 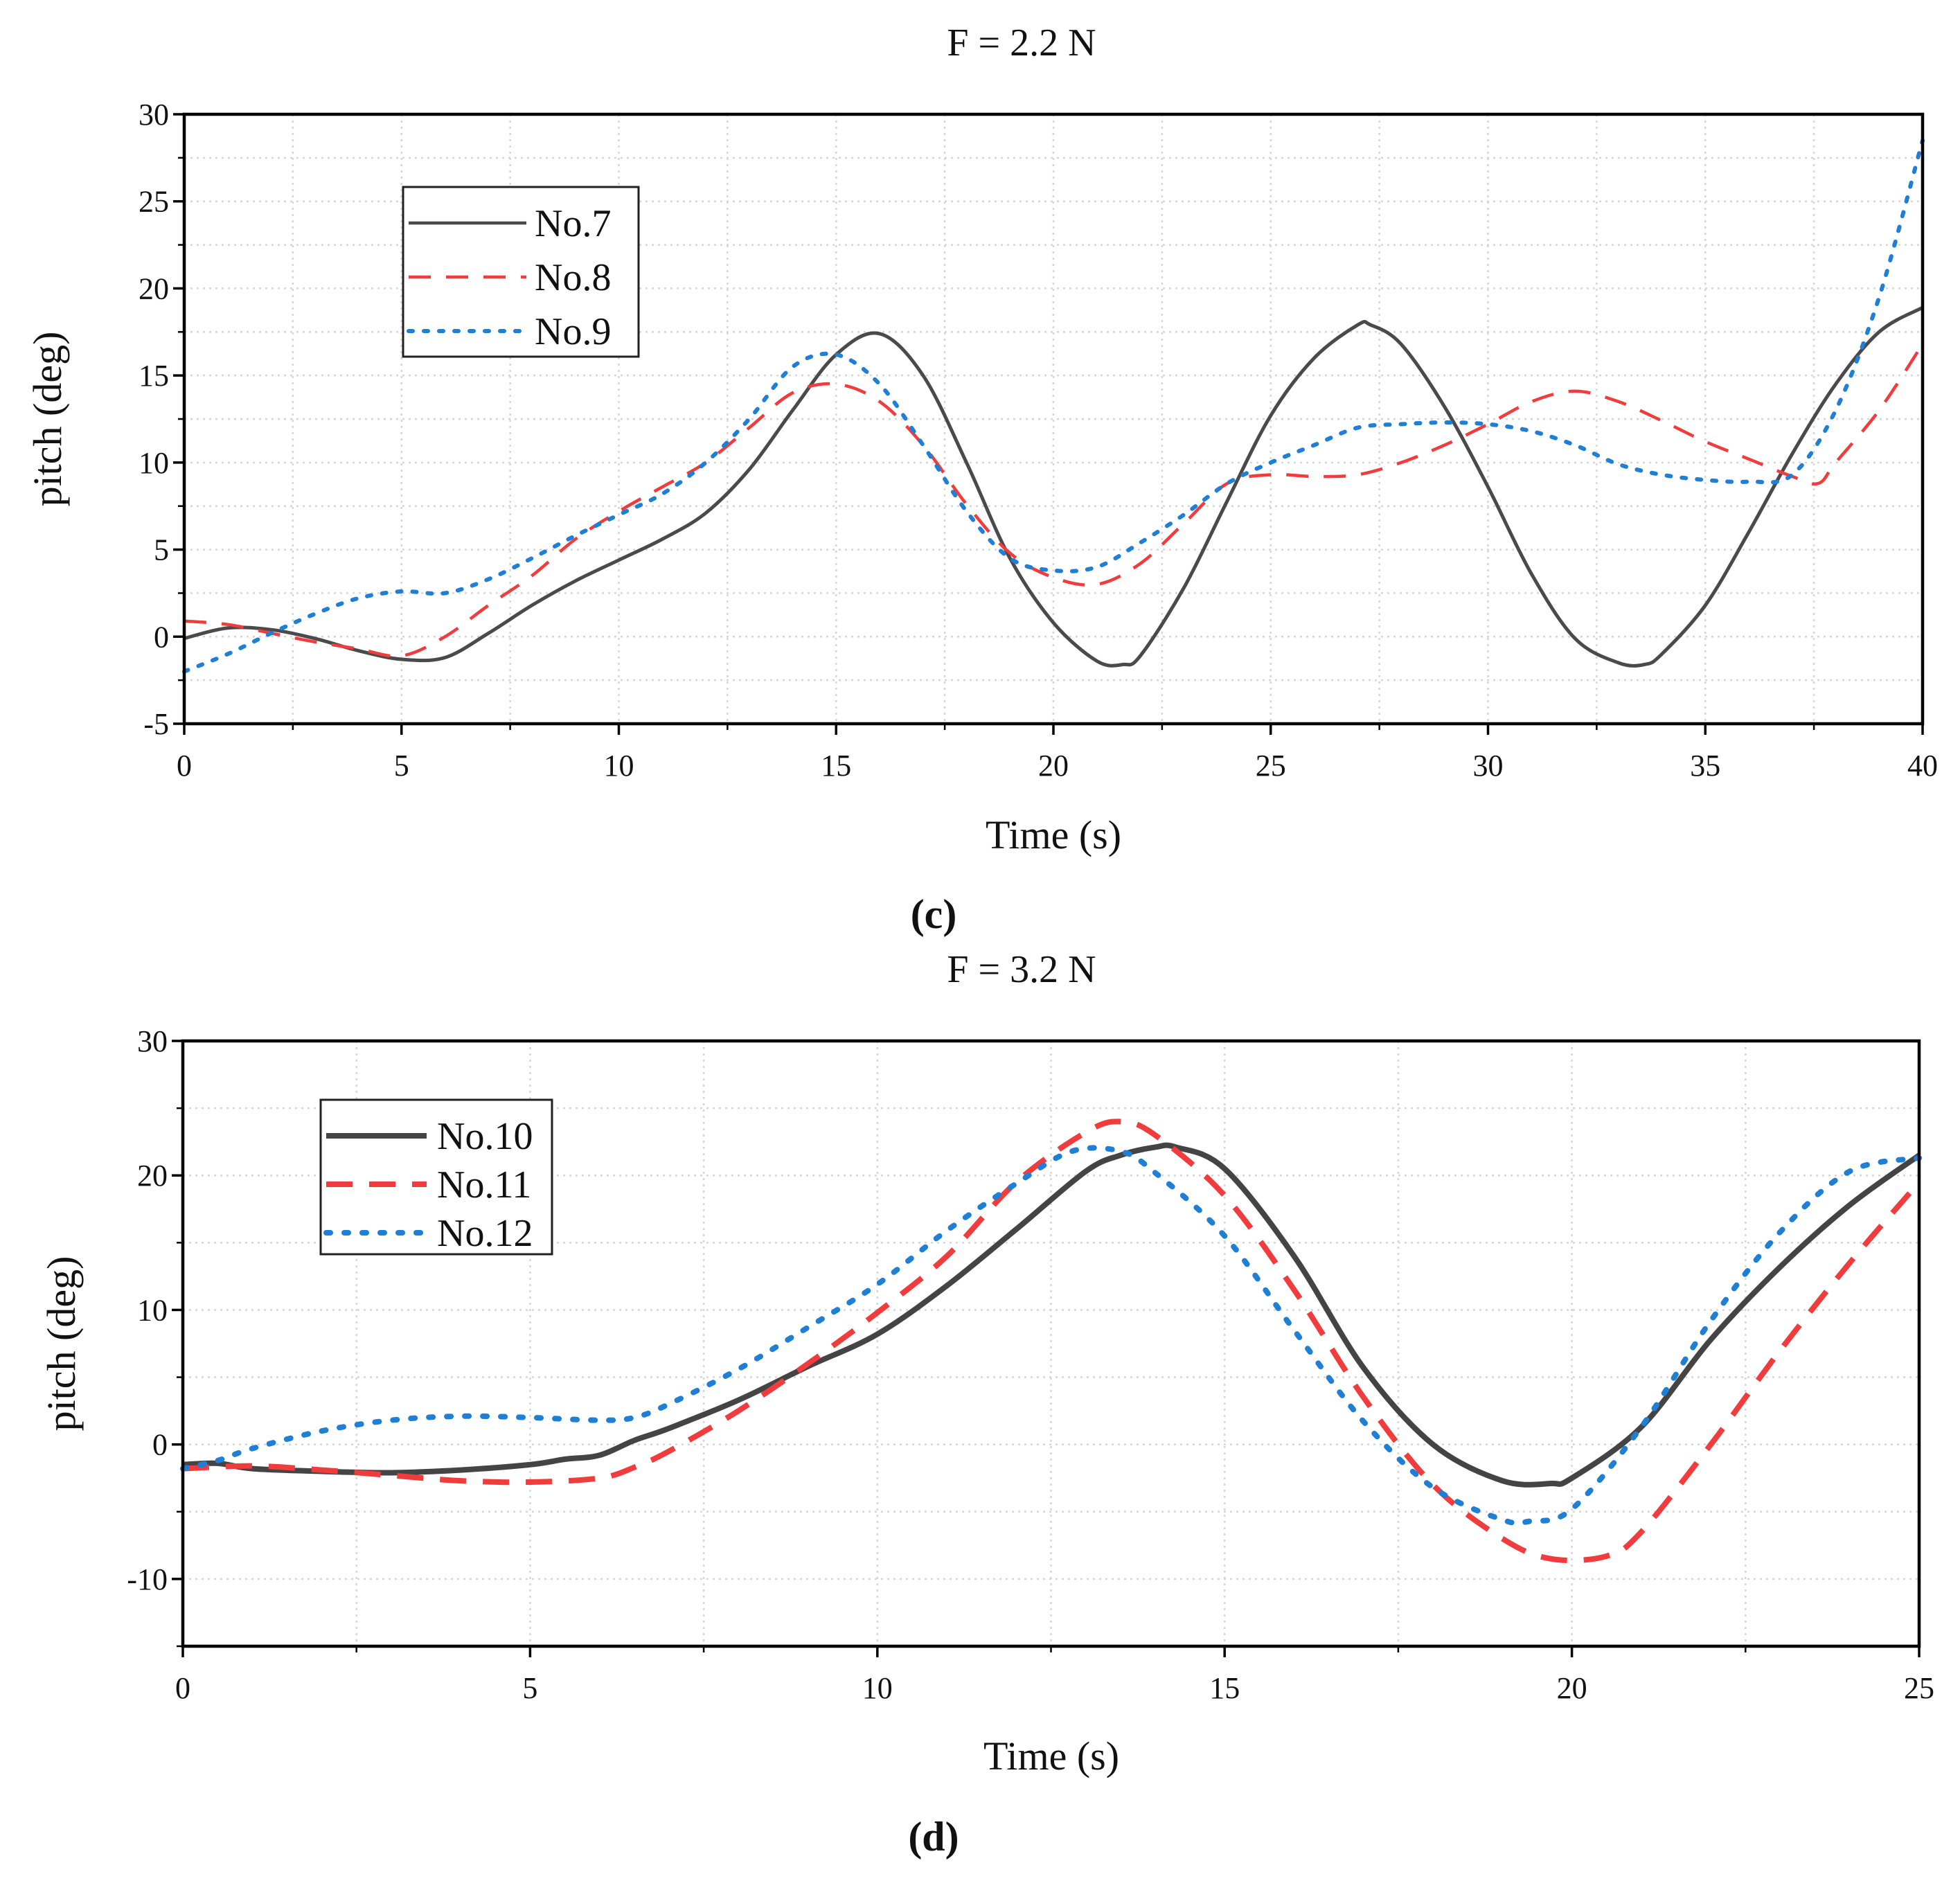 What do you see at coordinates (573, 223) in the screenshot?
I see `legend-label: No.7` at bounding box center [573, 223].